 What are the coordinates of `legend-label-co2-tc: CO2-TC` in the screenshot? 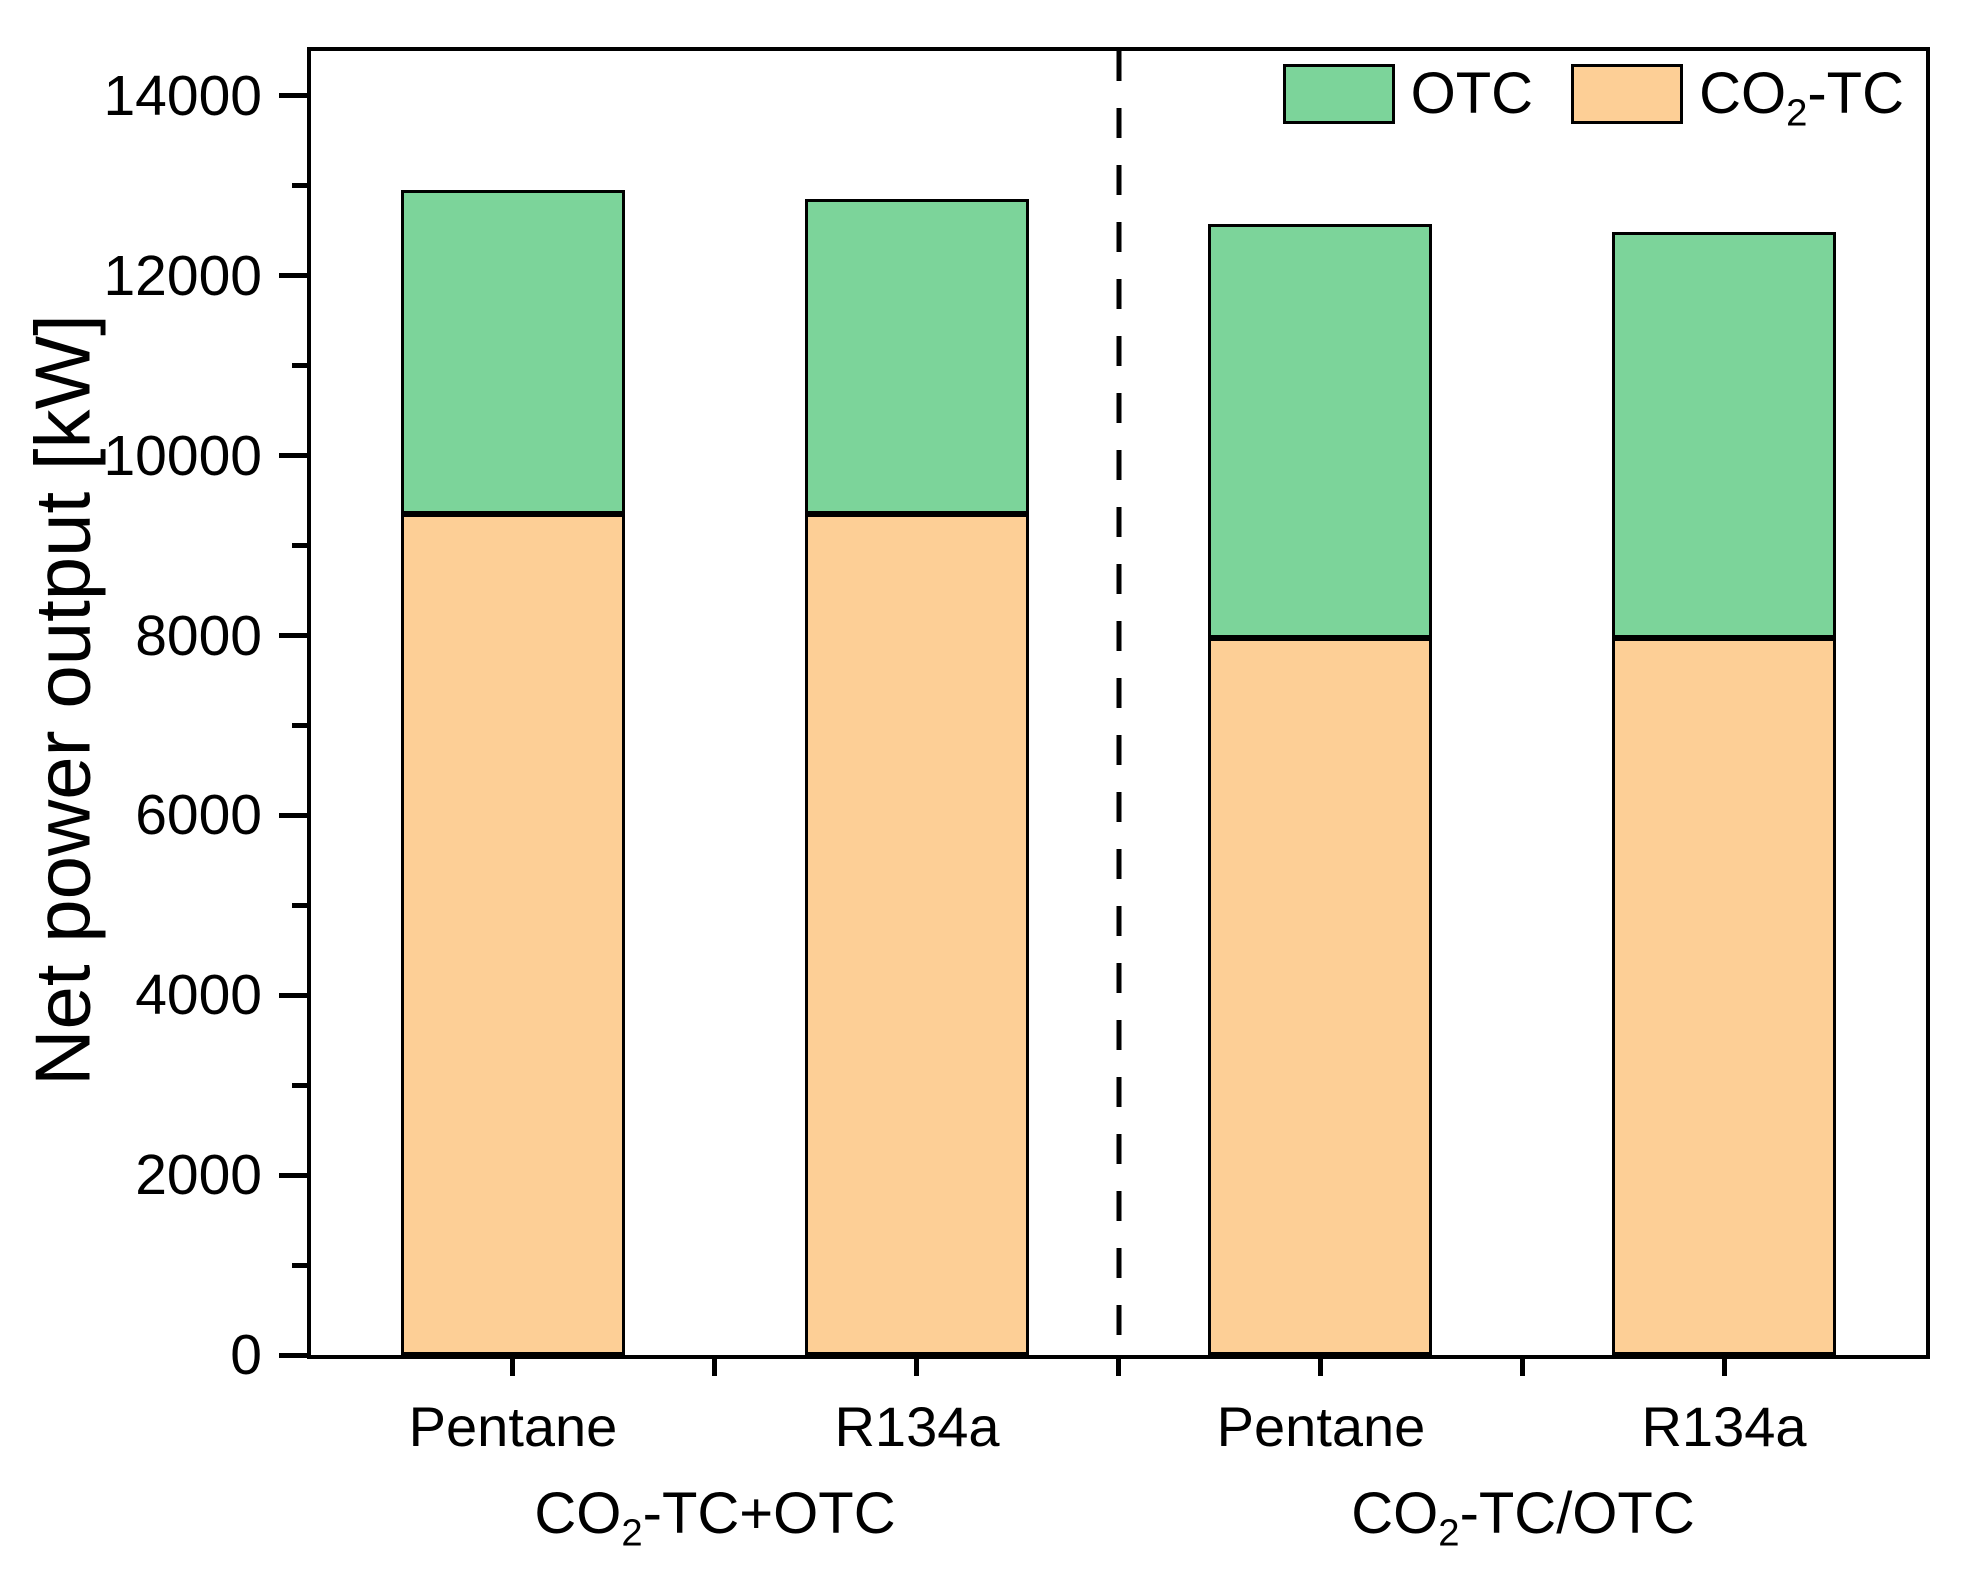 It's located at (1801, 97).